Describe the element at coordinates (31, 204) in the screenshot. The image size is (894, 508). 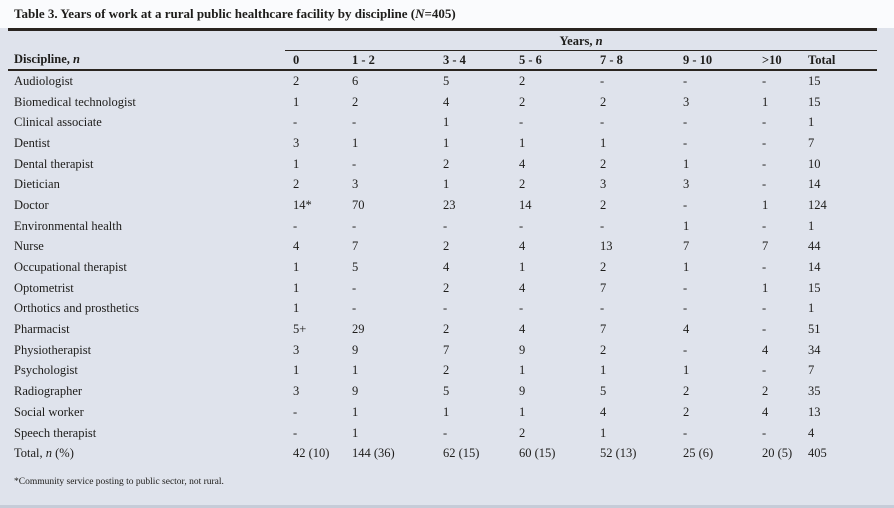
I see `discipline-cell: Doctor` at that location.